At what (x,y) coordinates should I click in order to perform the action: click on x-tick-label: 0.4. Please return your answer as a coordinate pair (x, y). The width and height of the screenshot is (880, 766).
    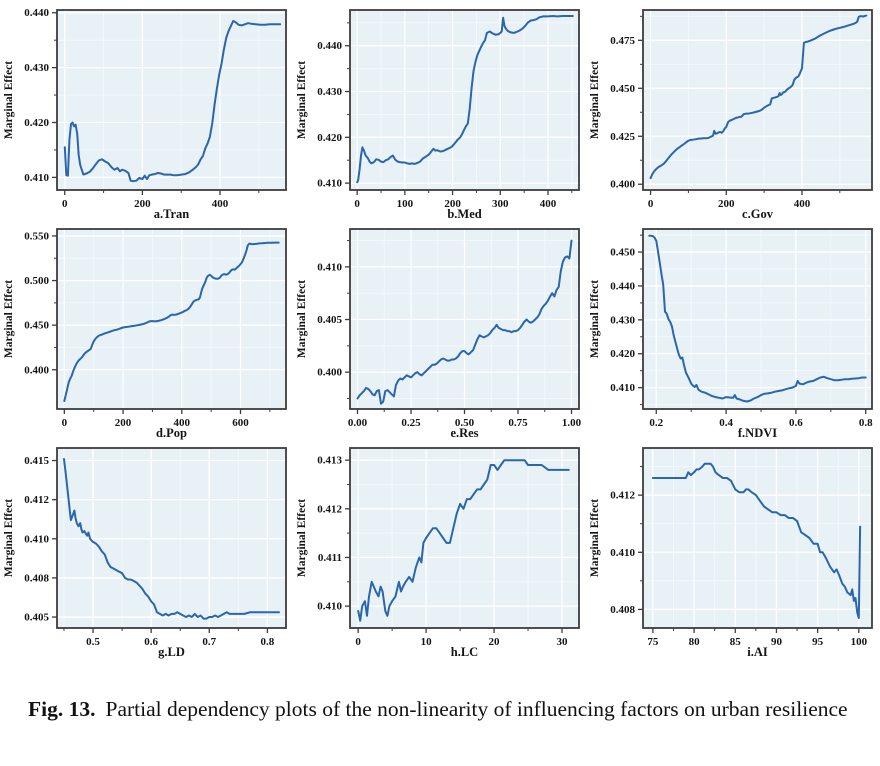
    Looking at the image, I should click on (726, 423).